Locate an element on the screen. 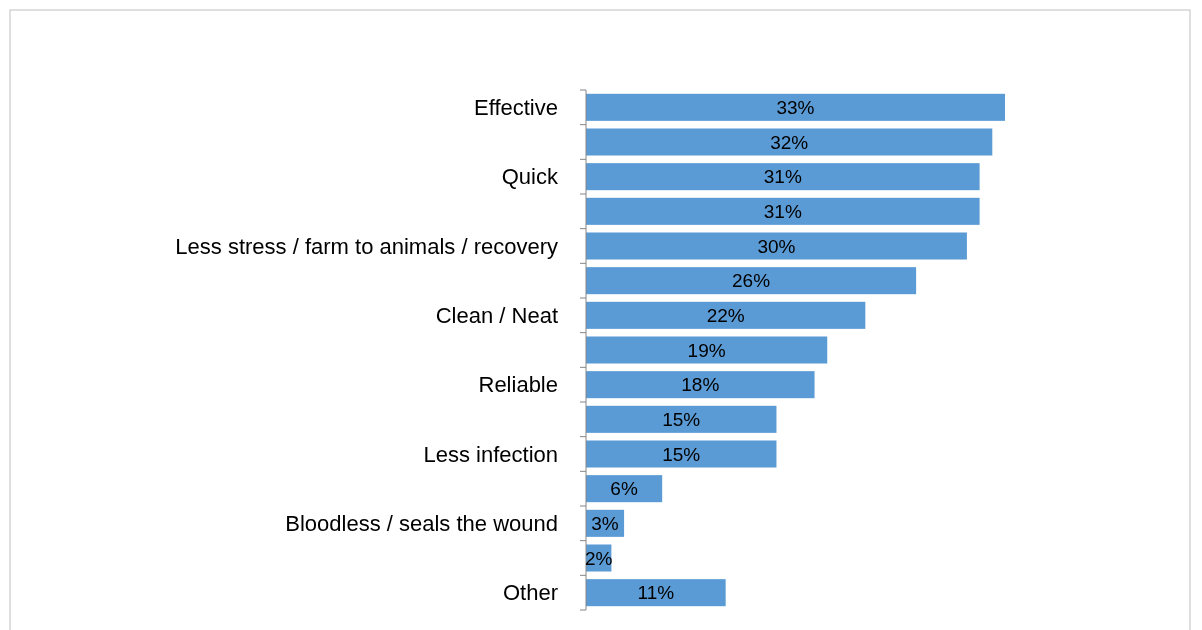 This screenshot has height=630, width=1202. y-tick-label: Clean / Neat is located at coordinates (496, 315).